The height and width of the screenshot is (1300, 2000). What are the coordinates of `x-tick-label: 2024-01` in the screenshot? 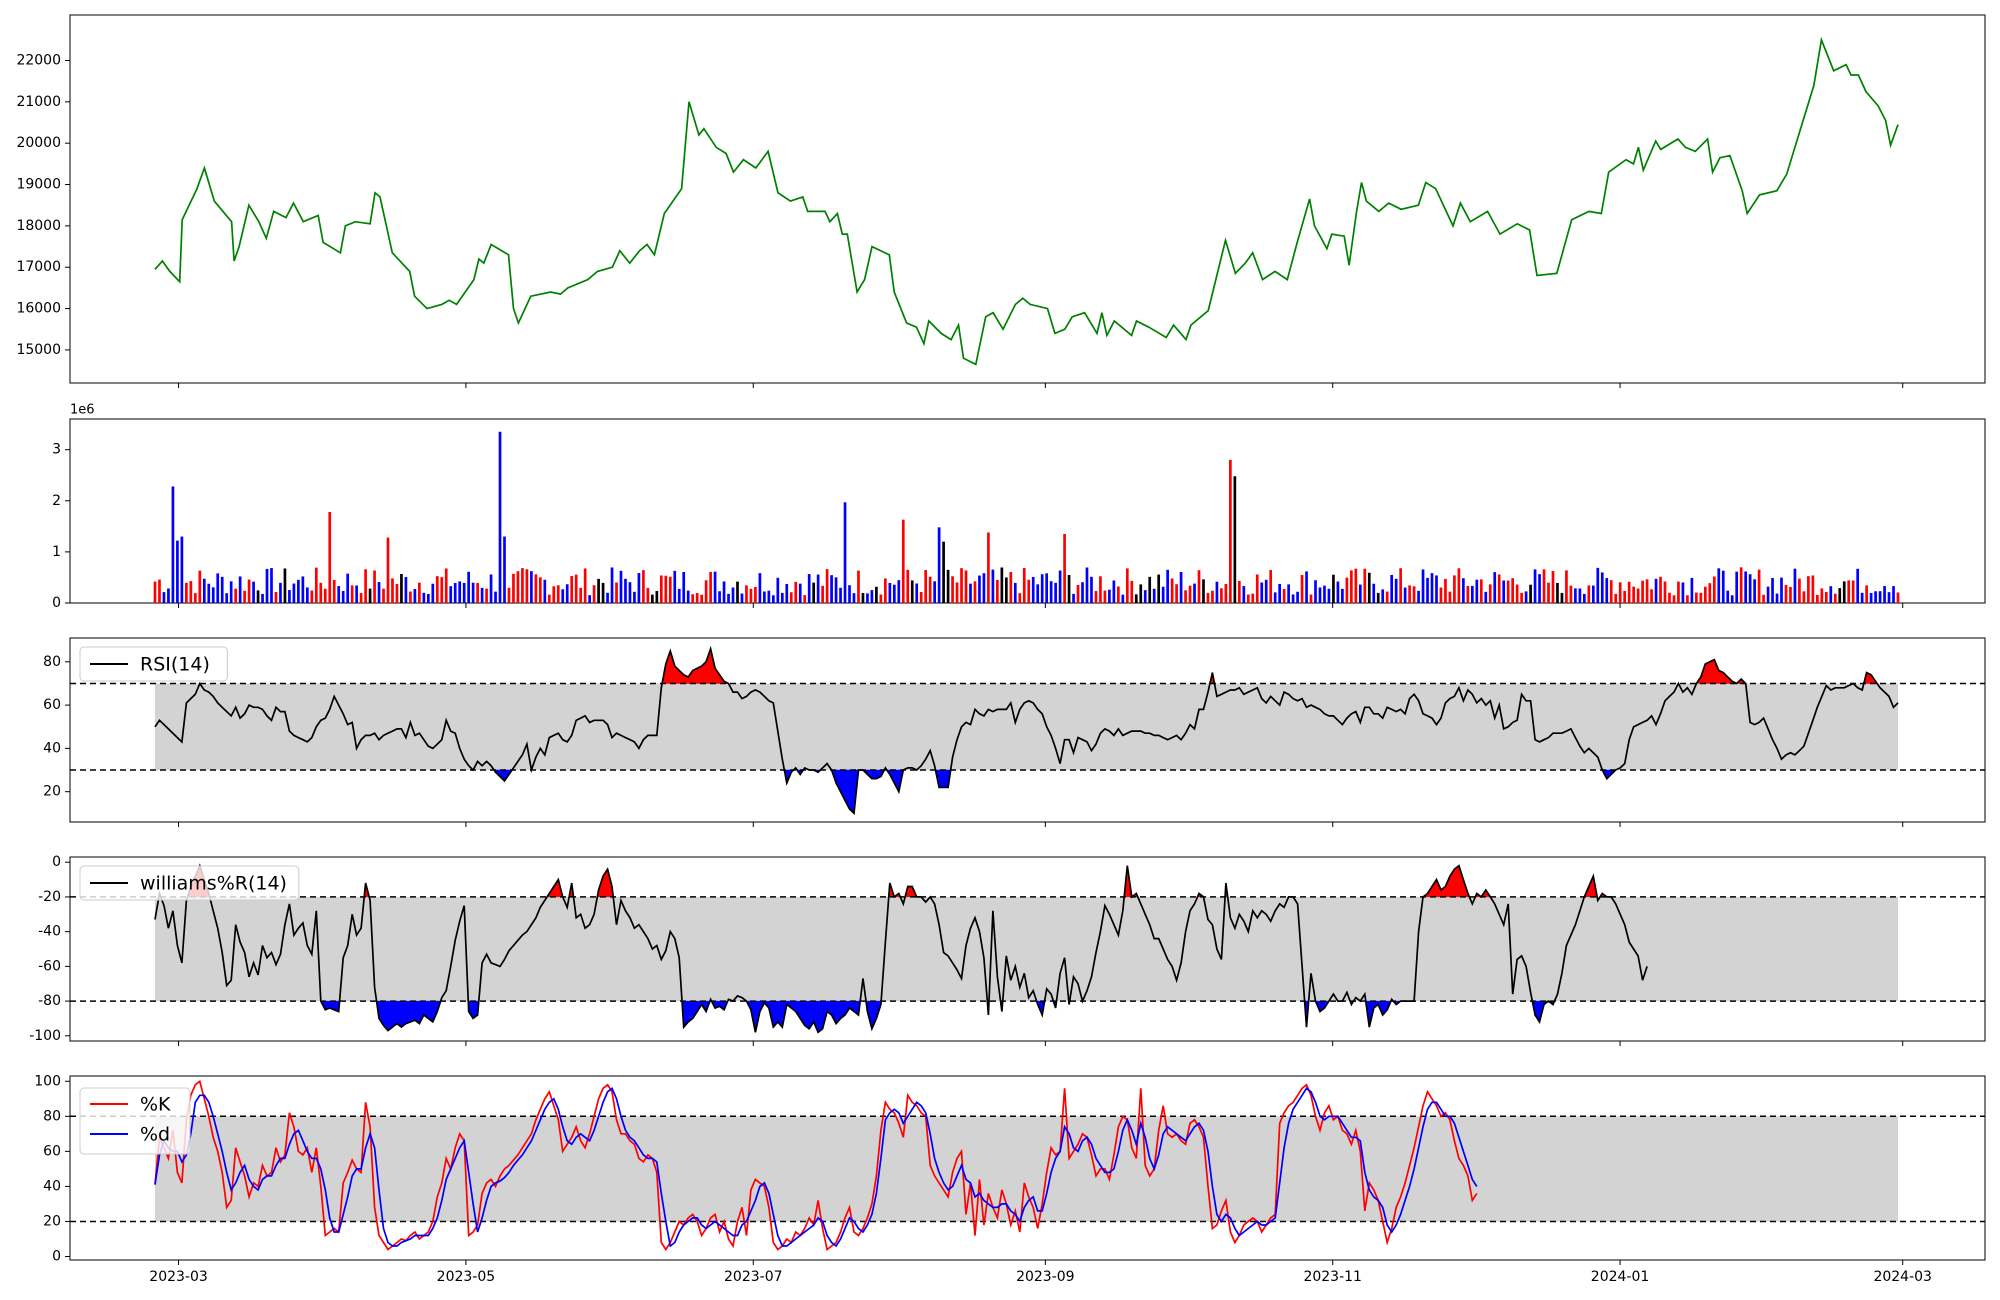 It's located at (1620, 1277).